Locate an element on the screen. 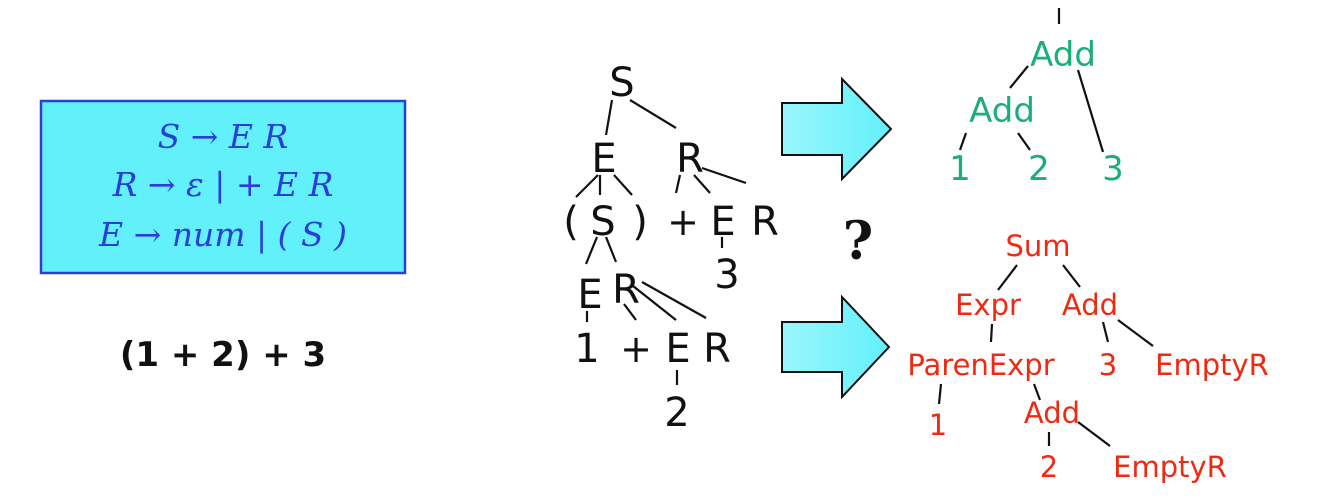  parse-tree-edges is located at coordinates (661, 242).